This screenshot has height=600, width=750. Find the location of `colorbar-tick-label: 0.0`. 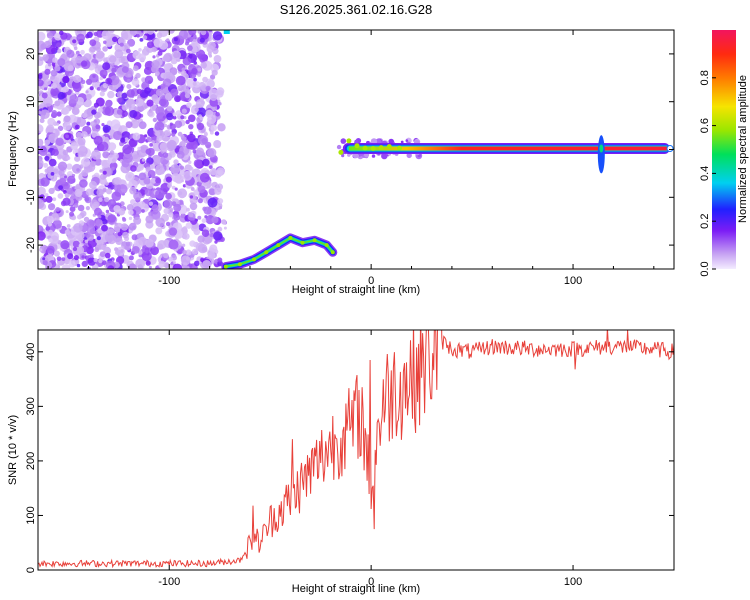

colorbar-tick-label: 0.0 is located at coordinates (705, 268).